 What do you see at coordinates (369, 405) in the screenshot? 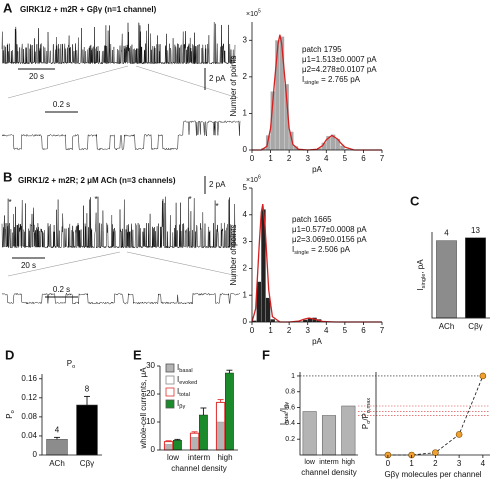
I see `subscript: o,max` at bounding box center [369, 405].